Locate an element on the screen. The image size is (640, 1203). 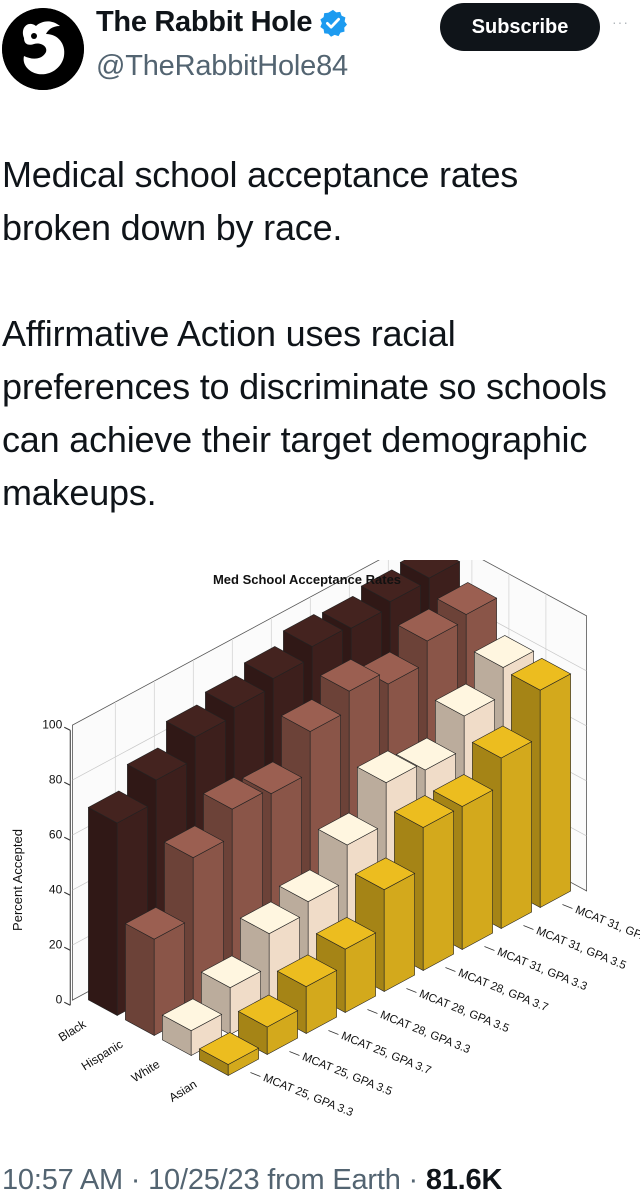
category-label: MCAT 25, GPA 3.3 is located at coordinates (307, 1095).